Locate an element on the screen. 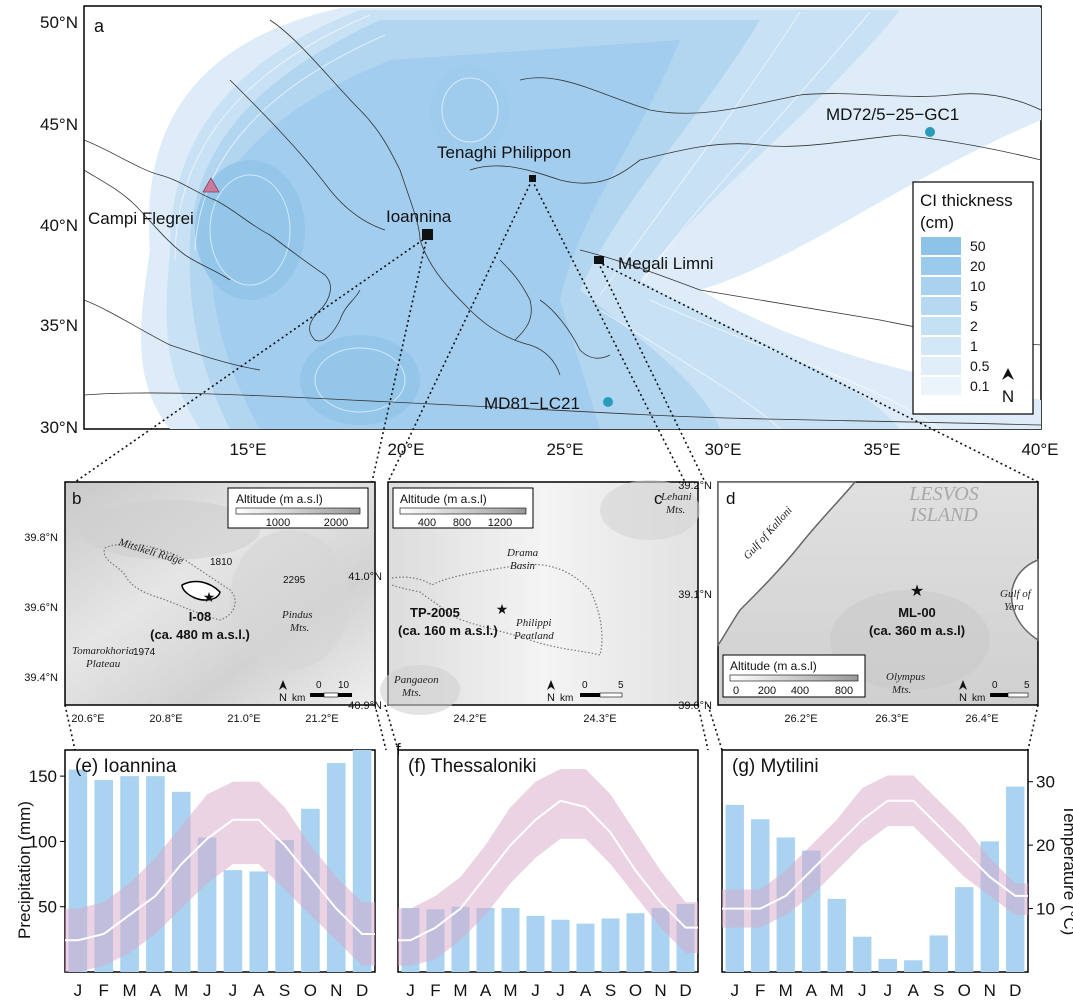 This screenshot has width=1073, height=1000. pindus-label-2: Mts. is located at coordinates (299, 628).